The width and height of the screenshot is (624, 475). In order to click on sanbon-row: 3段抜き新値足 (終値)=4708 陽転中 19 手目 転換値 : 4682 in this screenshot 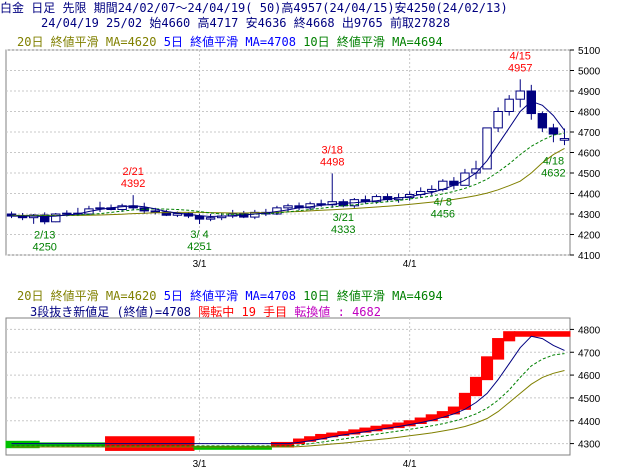, I will do `click(327, 312)`.